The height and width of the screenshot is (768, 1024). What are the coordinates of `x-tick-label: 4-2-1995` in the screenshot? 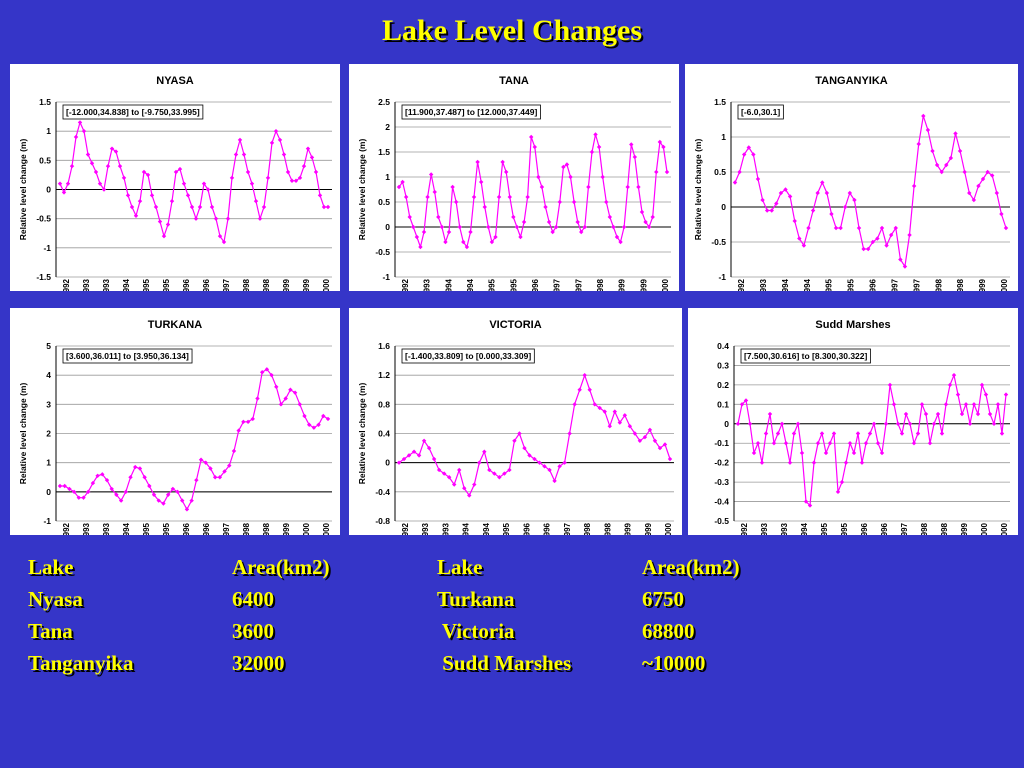 It's located at (146, 528).